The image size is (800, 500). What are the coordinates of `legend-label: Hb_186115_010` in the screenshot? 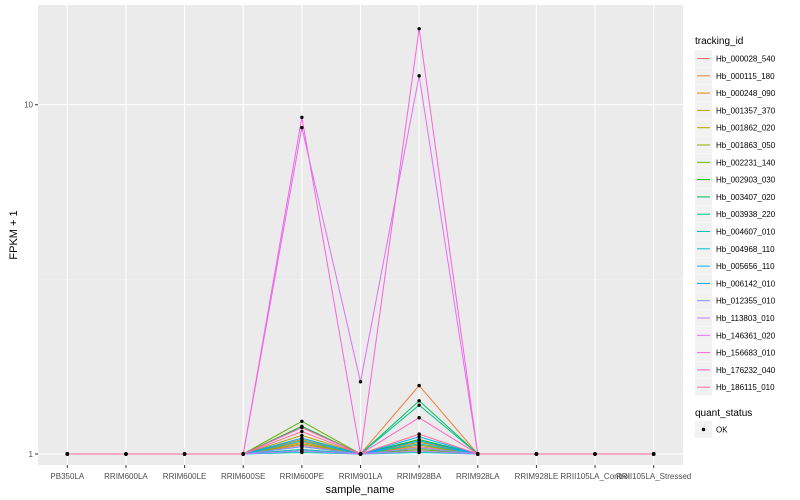 It's located at (745, 387).